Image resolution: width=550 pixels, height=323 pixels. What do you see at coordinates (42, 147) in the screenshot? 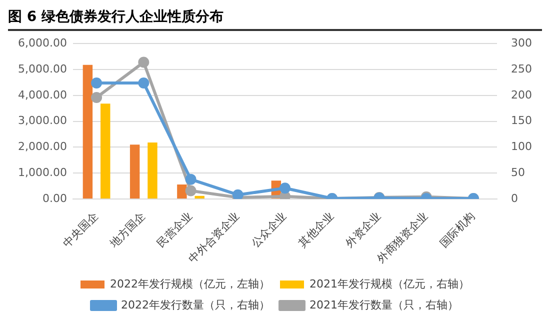
I see `y-tick-label: 2,000.00` at bounding box center [42, 147].